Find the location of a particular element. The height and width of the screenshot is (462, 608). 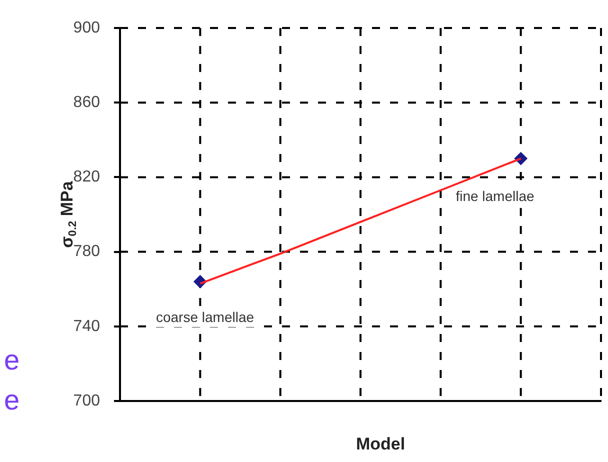

y-tick-label: 900 is located at coordinates (86, 27).